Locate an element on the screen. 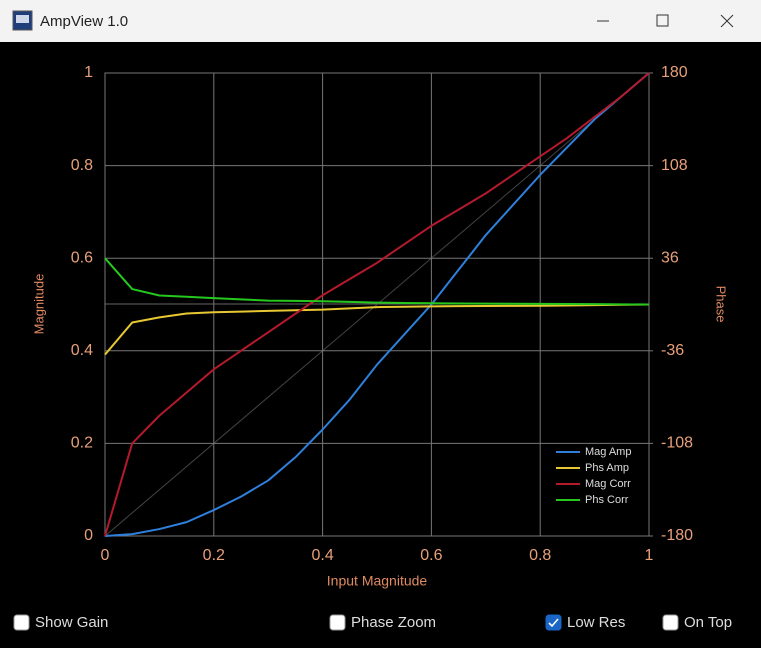 This screenshot has height=648, width=761. checkbox-check is located at coordinates (553, 623).